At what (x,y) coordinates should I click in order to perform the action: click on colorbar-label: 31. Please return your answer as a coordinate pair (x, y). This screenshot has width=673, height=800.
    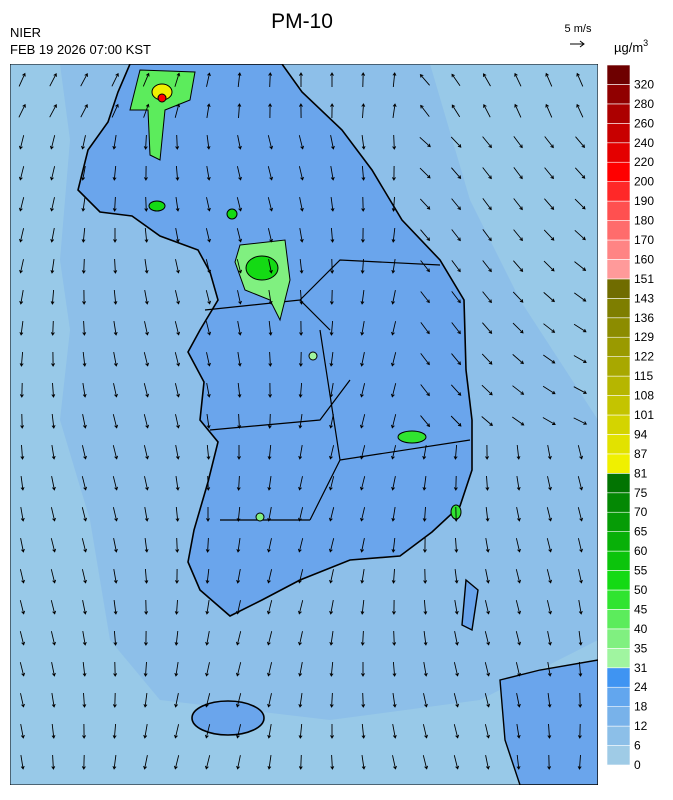
    Looking at the image, I should click on (641, 668).